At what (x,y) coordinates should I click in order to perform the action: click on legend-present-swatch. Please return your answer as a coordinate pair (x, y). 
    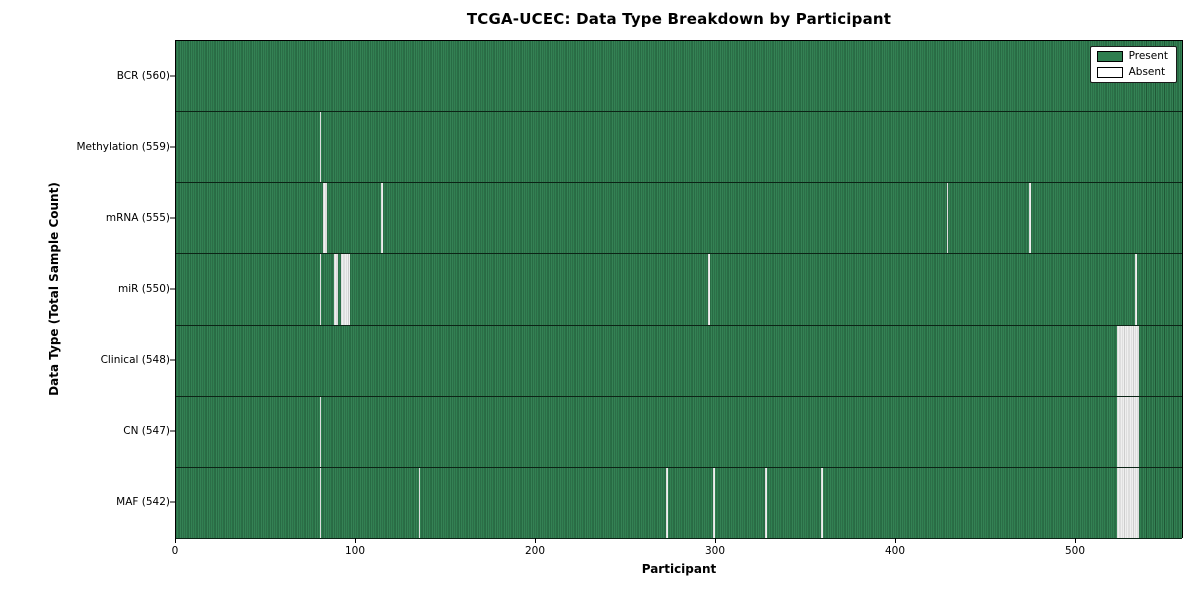
    Looking at the image, I should click on (1109, 56).